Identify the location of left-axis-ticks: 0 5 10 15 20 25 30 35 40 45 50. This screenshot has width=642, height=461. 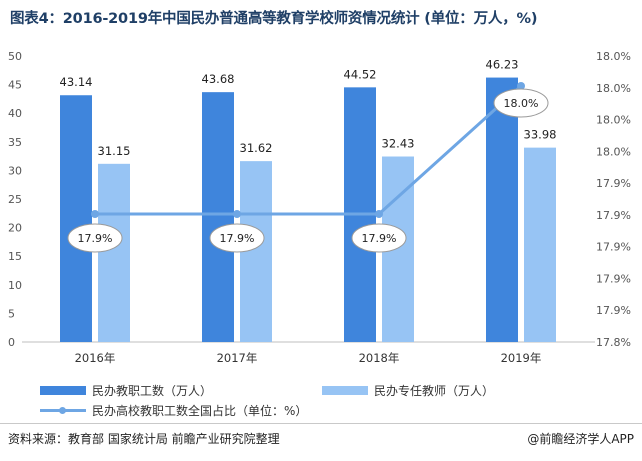
(15, 199).